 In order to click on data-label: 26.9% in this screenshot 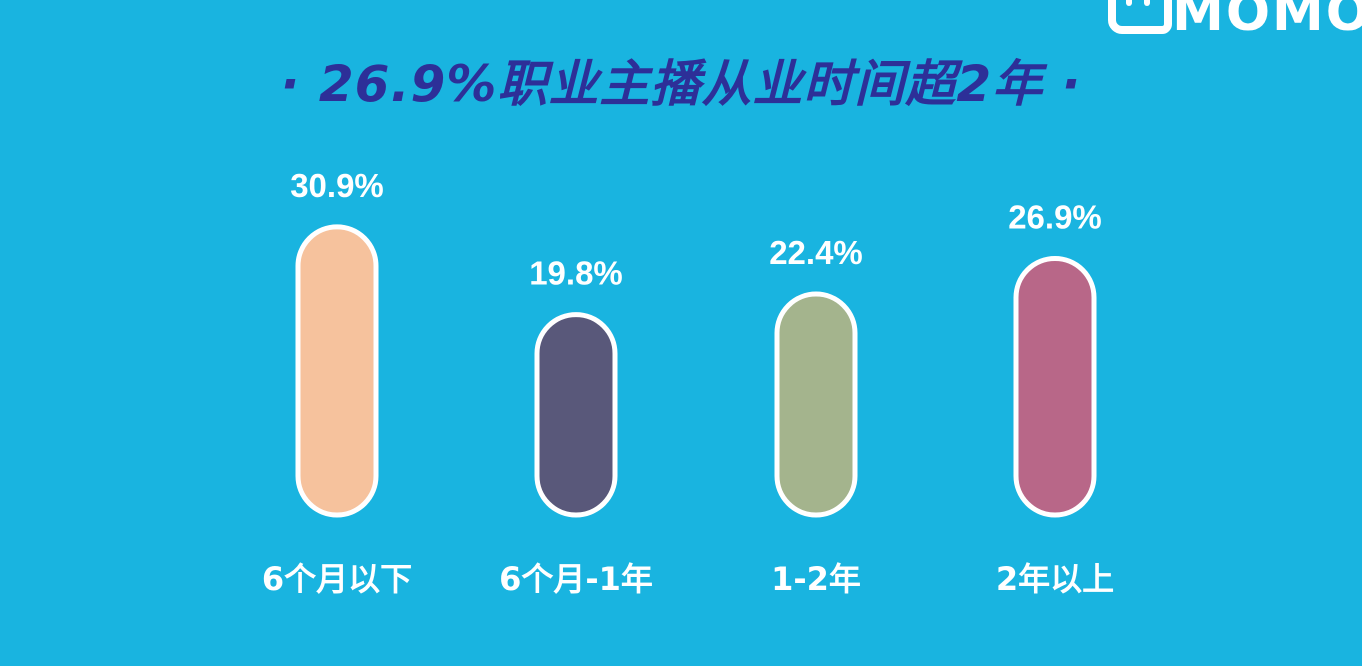, I will do `click(1055, 216)`.